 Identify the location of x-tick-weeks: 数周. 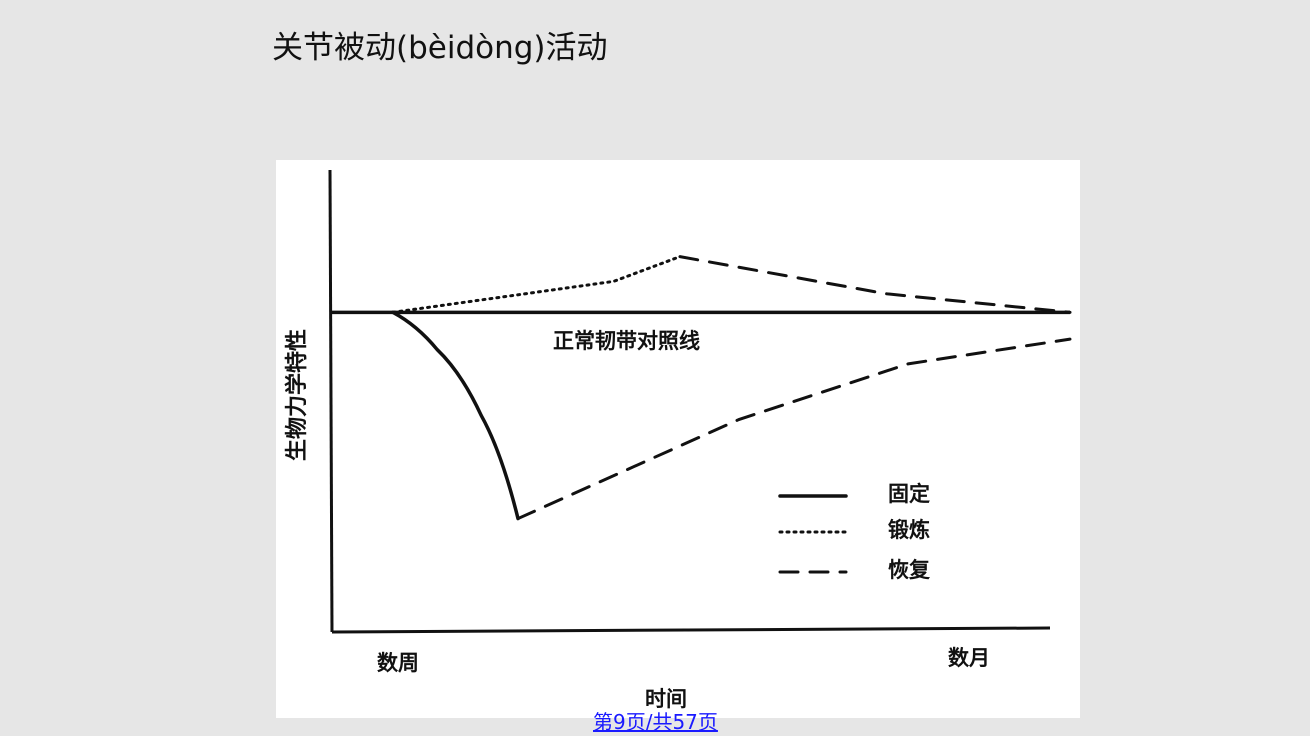
(398, 663).